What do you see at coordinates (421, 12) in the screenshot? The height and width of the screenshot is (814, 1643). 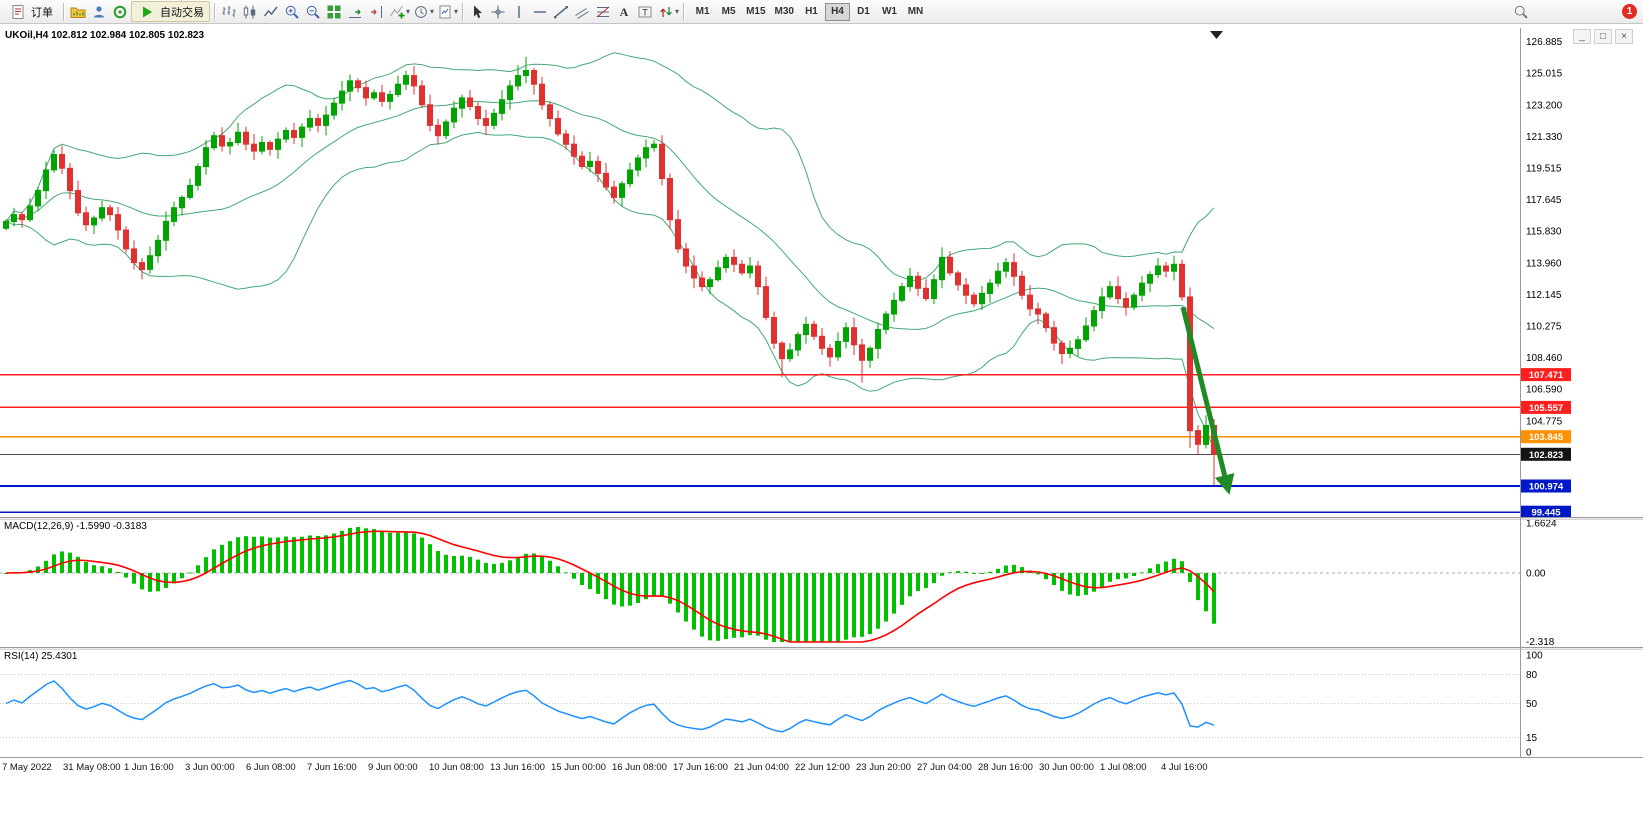 I see `periods-icon` at bounding box center [421, 12].